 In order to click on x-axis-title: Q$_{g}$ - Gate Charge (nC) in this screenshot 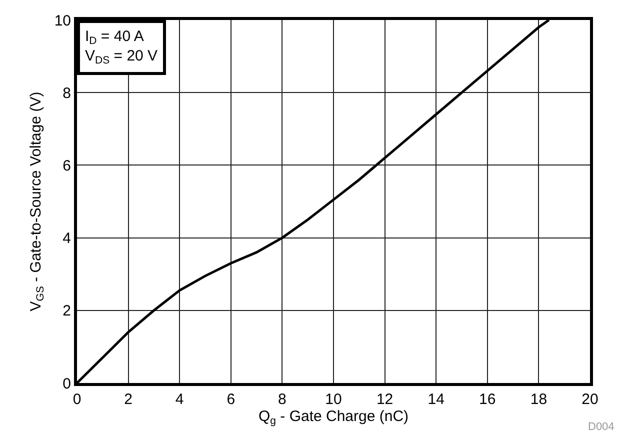, I will do `click(333, 418)`.